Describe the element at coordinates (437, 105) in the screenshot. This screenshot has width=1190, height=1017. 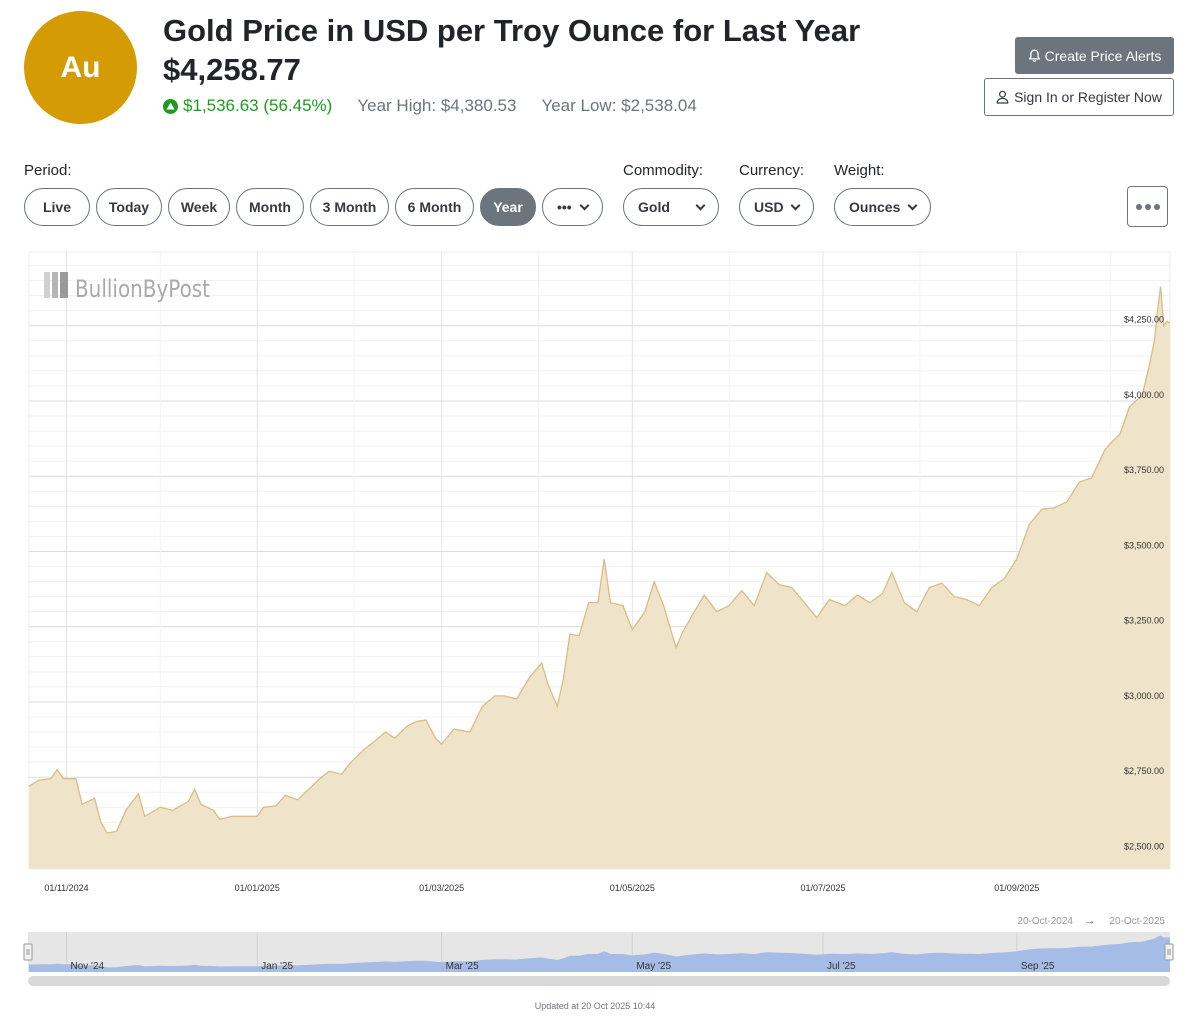
I see `year-high: Year High: $4,380.53` at that location.